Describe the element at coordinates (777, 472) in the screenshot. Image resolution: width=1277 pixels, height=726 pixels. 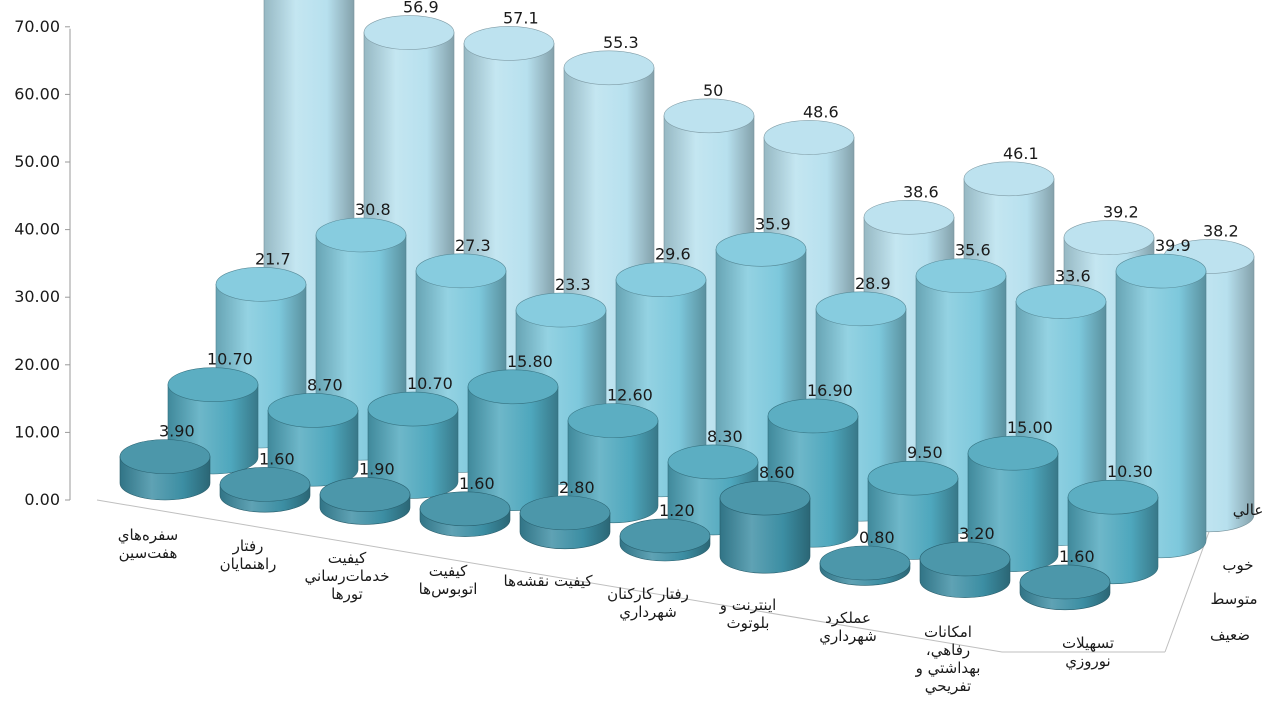
I see `data-label: 8.60` at that location.